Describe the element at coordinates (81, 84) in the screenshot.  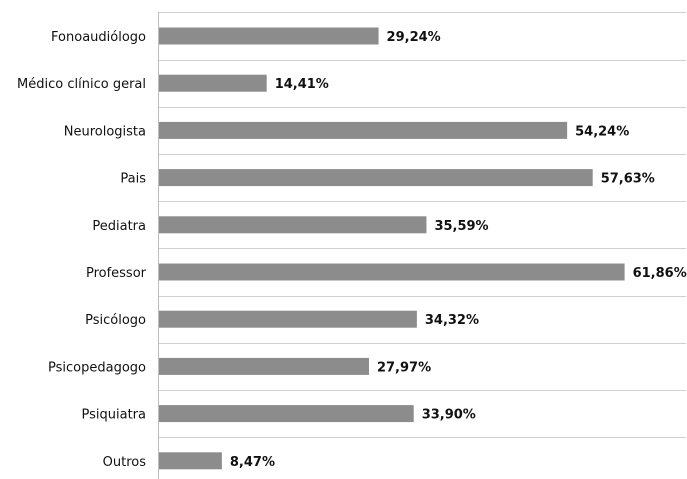
I see `category-label-1: Médico clínico geral` at that location.